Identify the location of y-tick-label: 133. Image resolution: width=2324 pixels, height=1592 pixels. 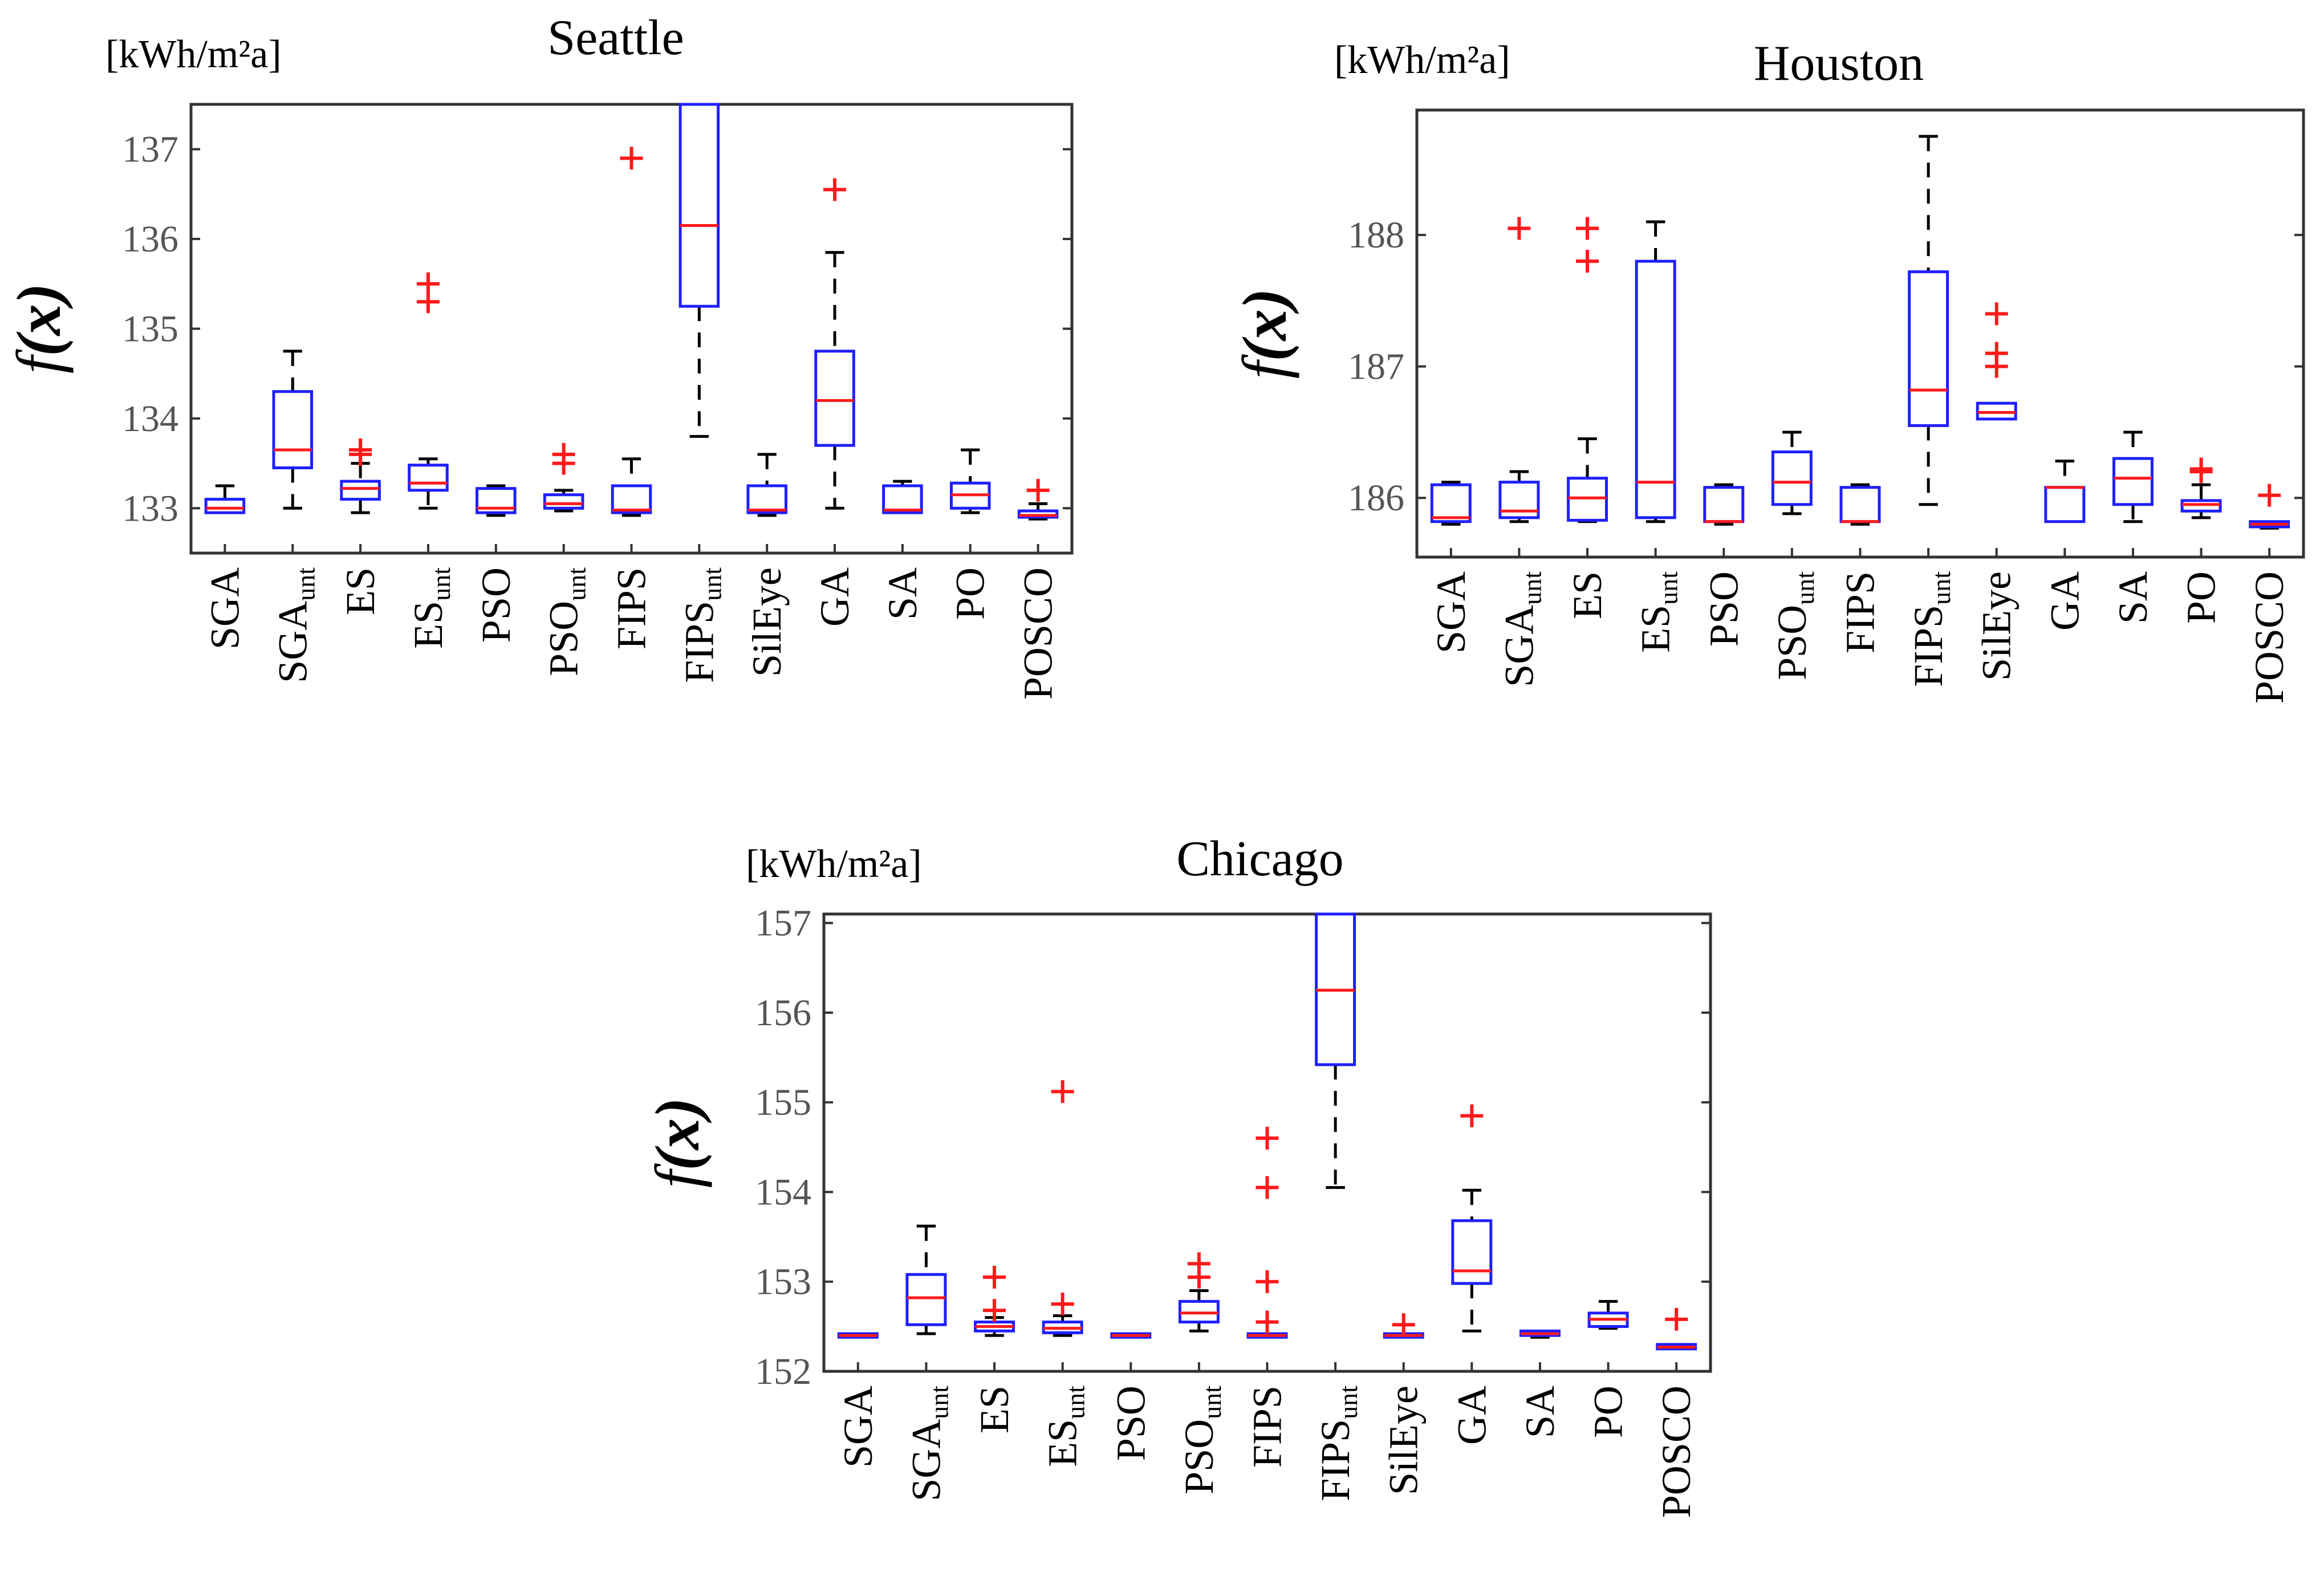
(150, 508).